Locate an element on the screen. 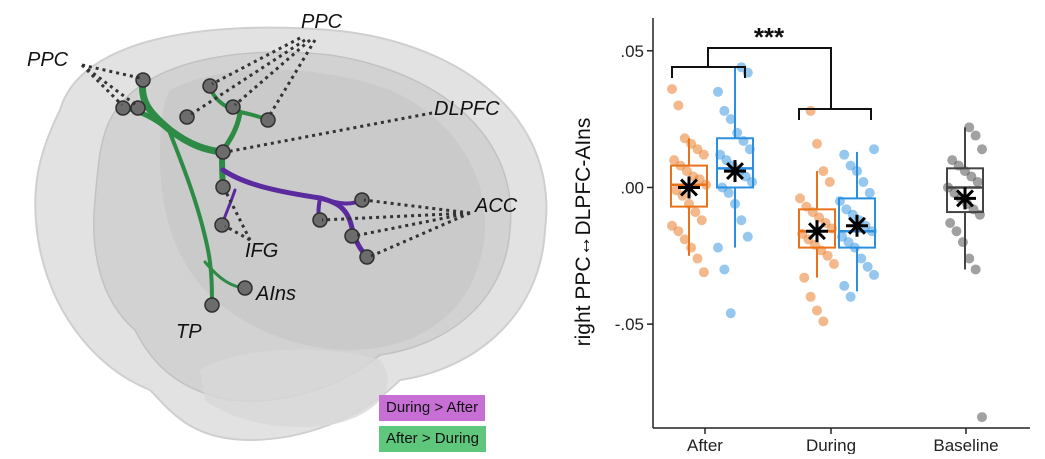 This screenshot has height=459, width=1045. boxes is located at coordinates (827, 179).